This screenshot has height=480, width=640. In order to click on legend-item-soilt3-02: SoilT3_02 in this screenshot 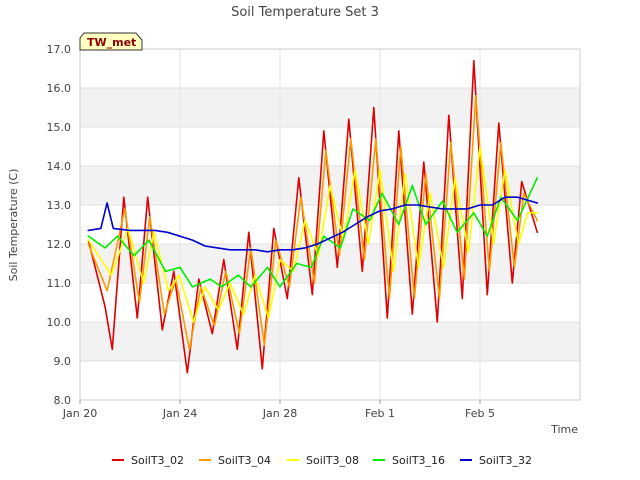, I will do `click(148, 460)`.